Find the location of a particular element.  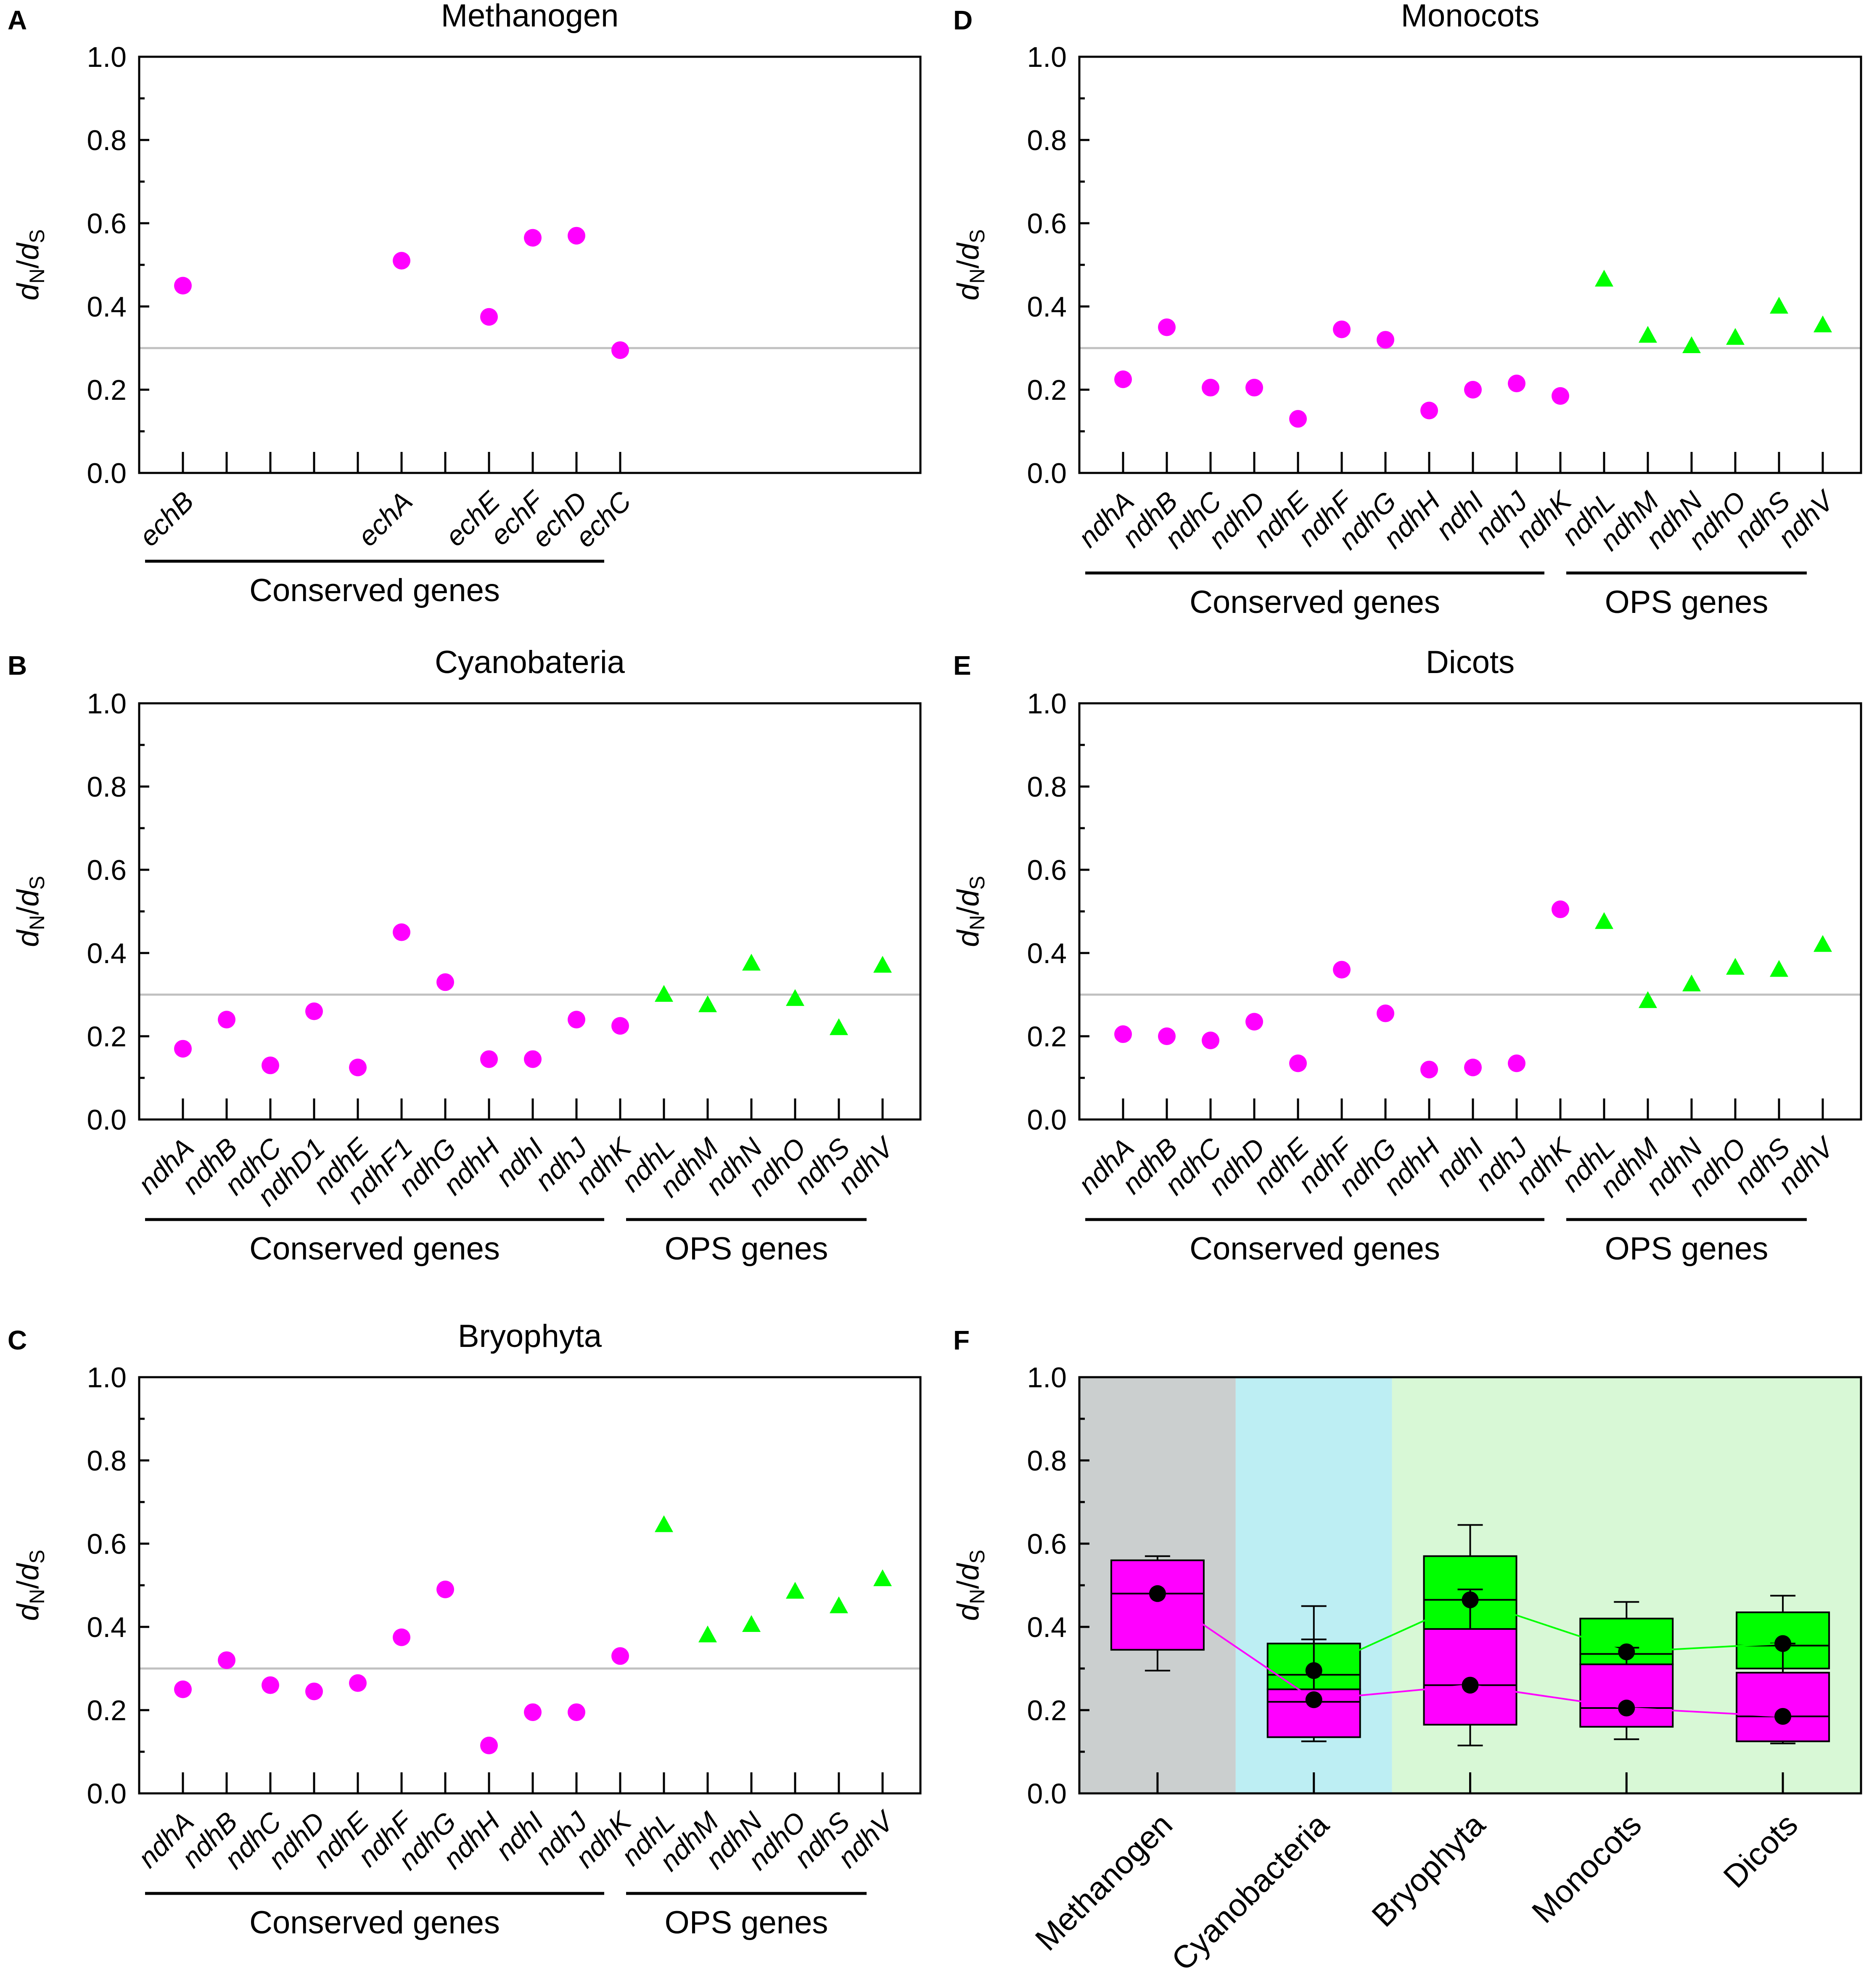

panel-letter: C is located at coordinates (17, 1340).